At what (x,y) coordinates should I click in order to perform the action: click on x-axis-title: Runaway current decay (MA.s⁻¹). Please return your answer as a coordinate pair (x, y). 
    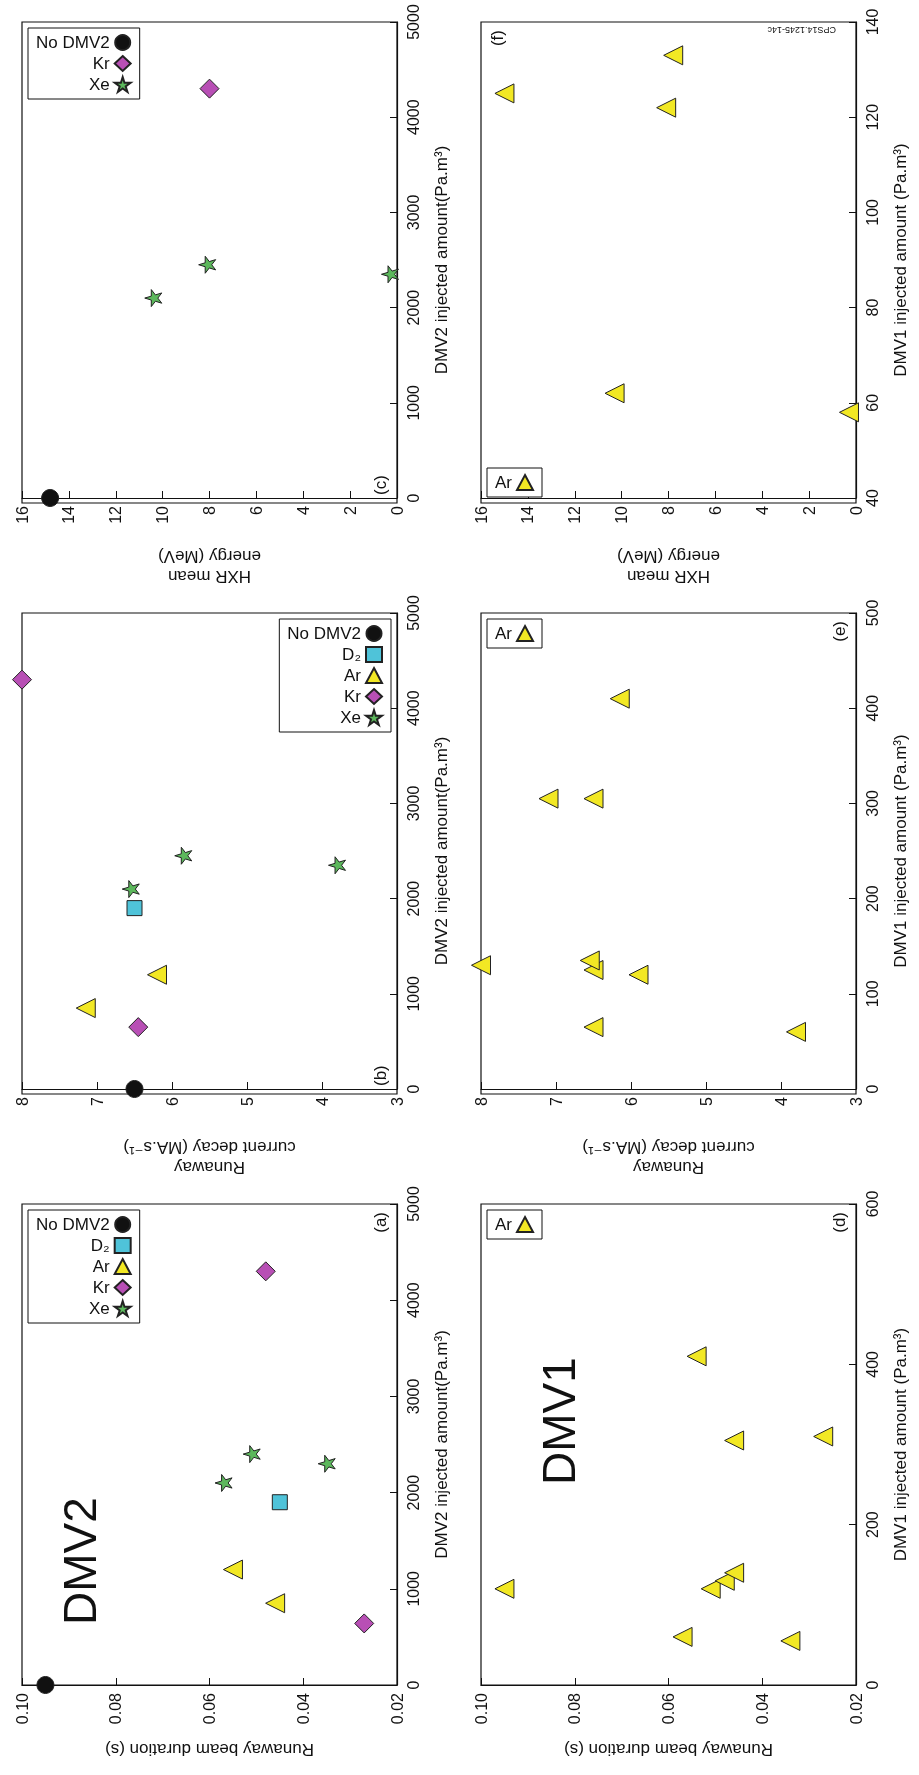
    Looking at the image, I should click on (668, 1157).